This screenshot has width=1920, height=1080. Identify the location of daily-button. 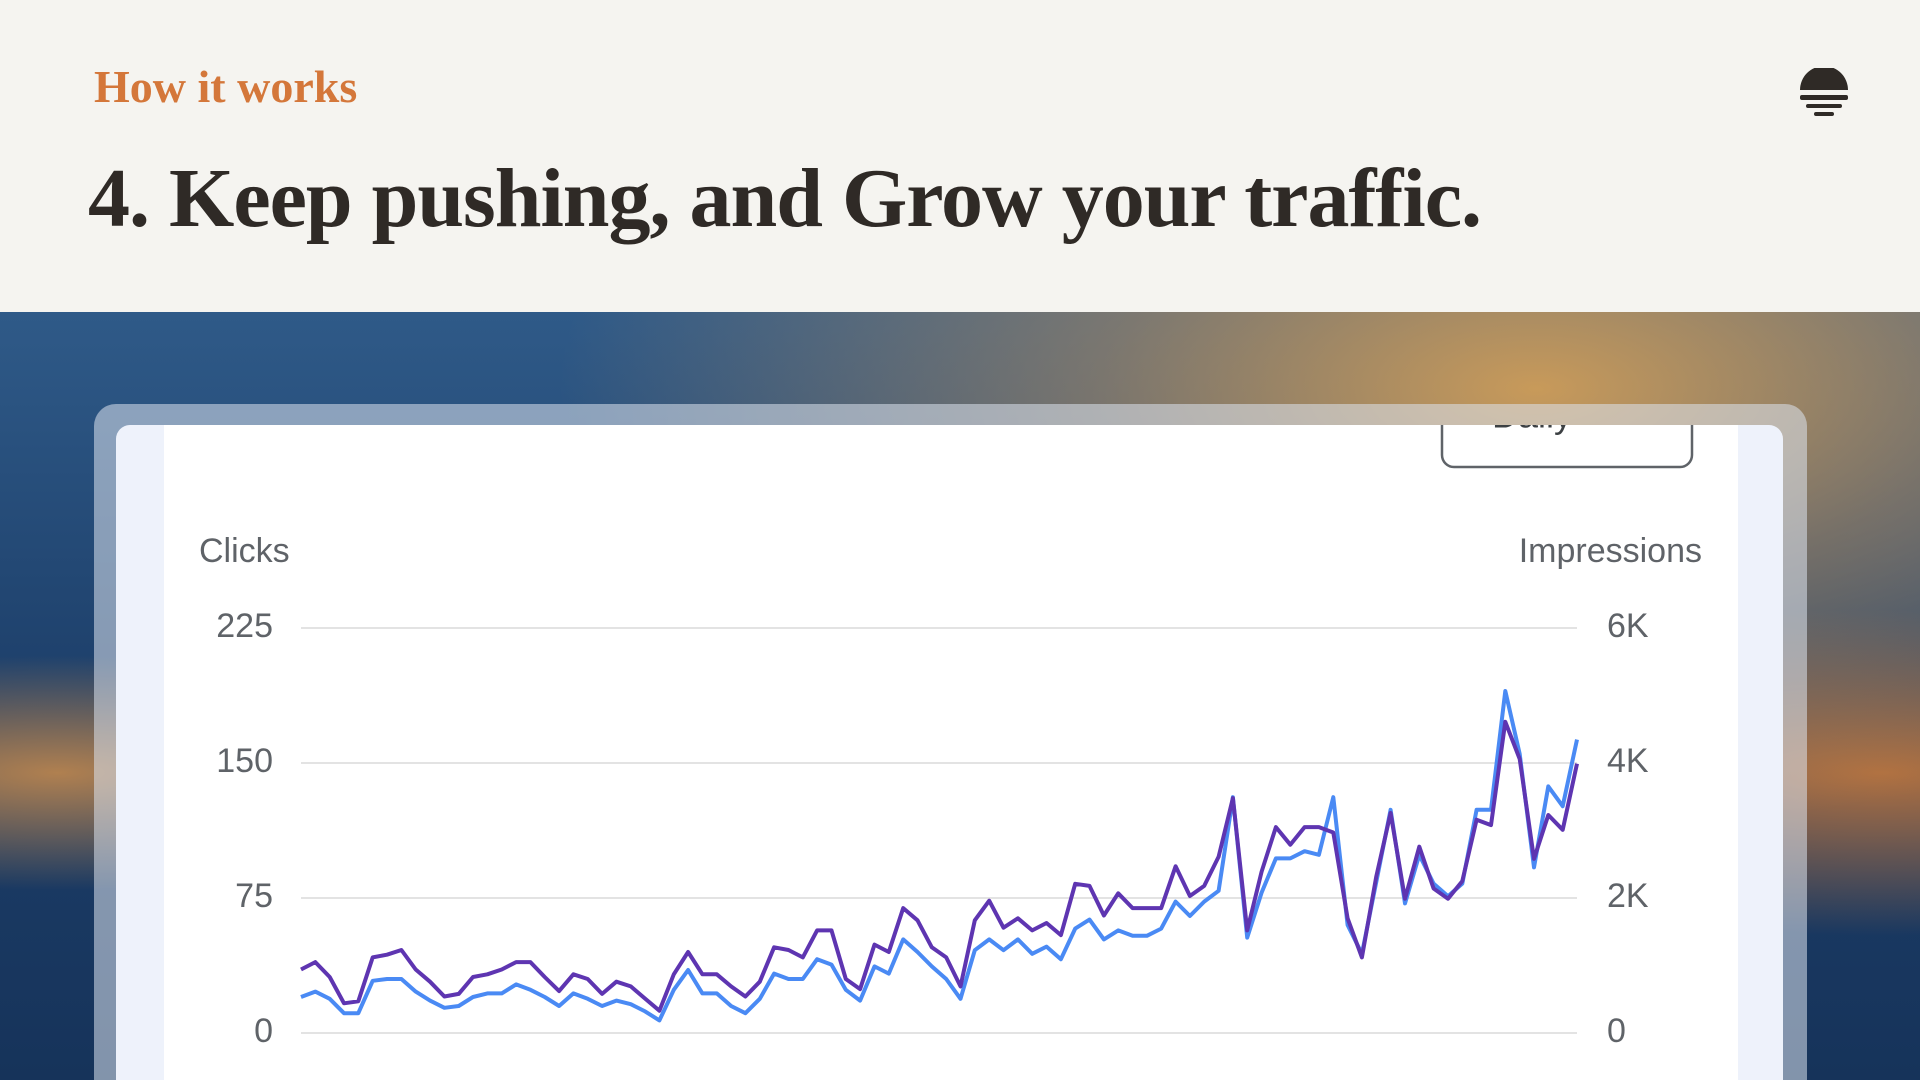
(1567, 432).